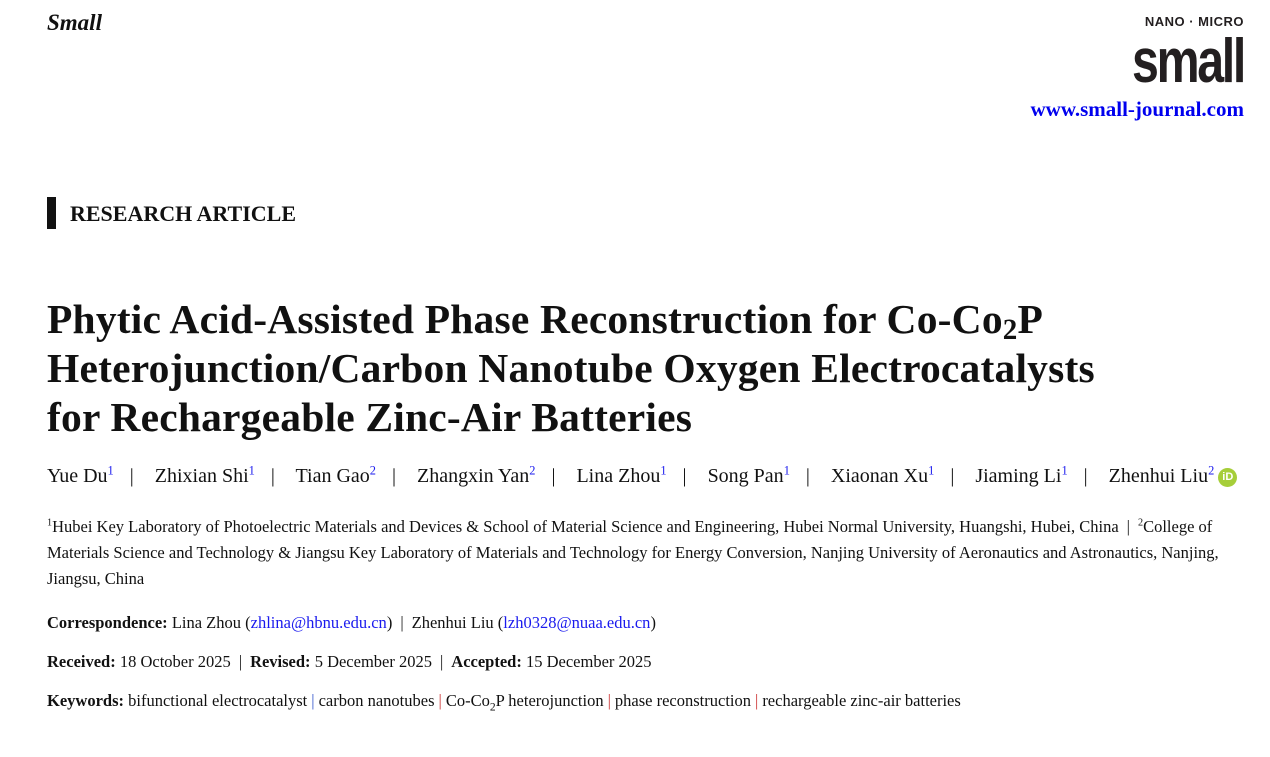 This screenshot has height=757, width=1270. What do you see at coordinates (1158, 476) in the screenshot?
I see `author-name: Zhenhui Liu` at bounding box center [1158, 476].